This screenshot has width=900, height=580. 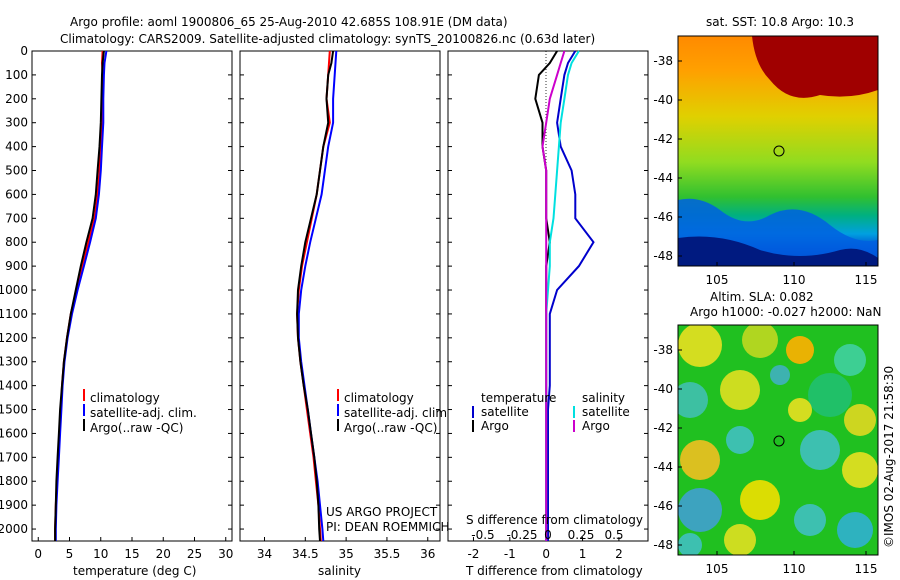 What do you see at coordinates (553, 295) in the screenshot?
I see `series-line-s-argo` at bounding box center [553, 295].